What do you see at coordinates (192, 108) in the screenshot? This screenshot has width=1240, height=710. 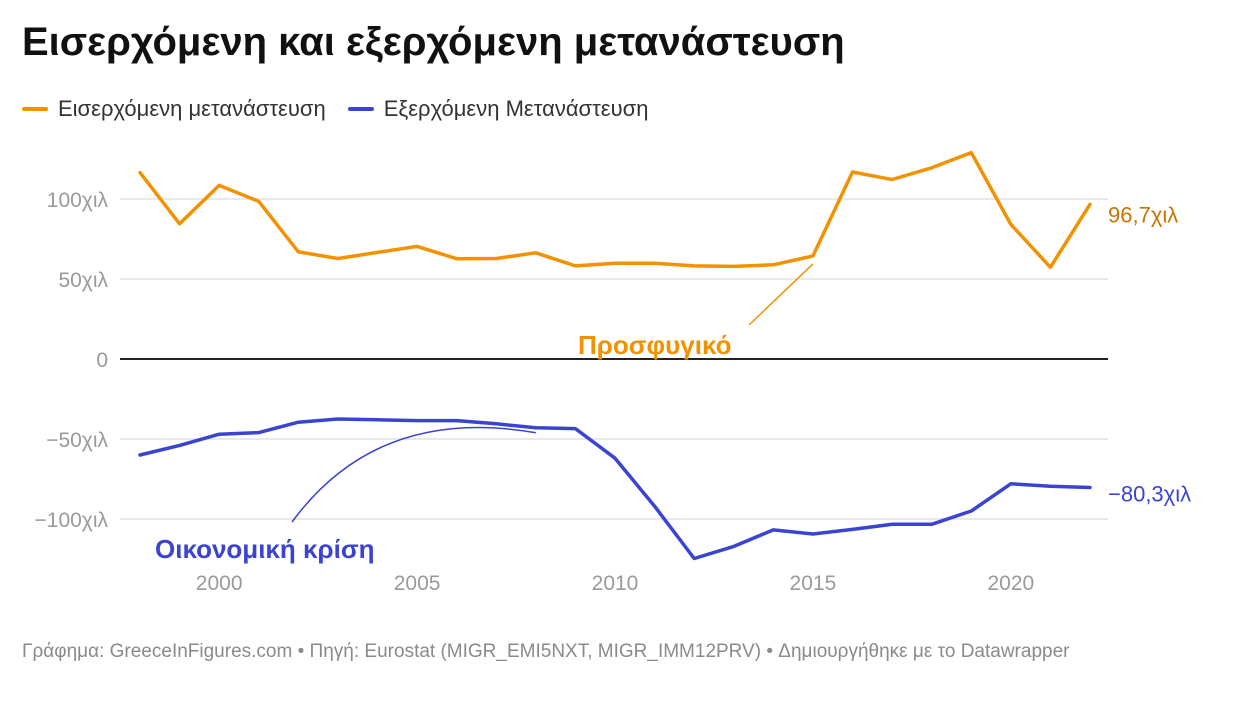 I see `legend-label-immigration: Εισερχόμενη μετανάστευση` at bounding box center [192, 108].